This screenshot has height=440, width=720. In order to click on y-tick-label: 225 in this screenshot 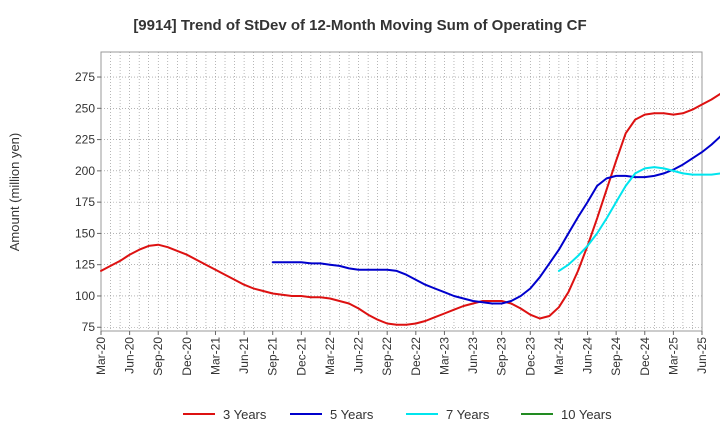, I will do `click(85, 140)`.